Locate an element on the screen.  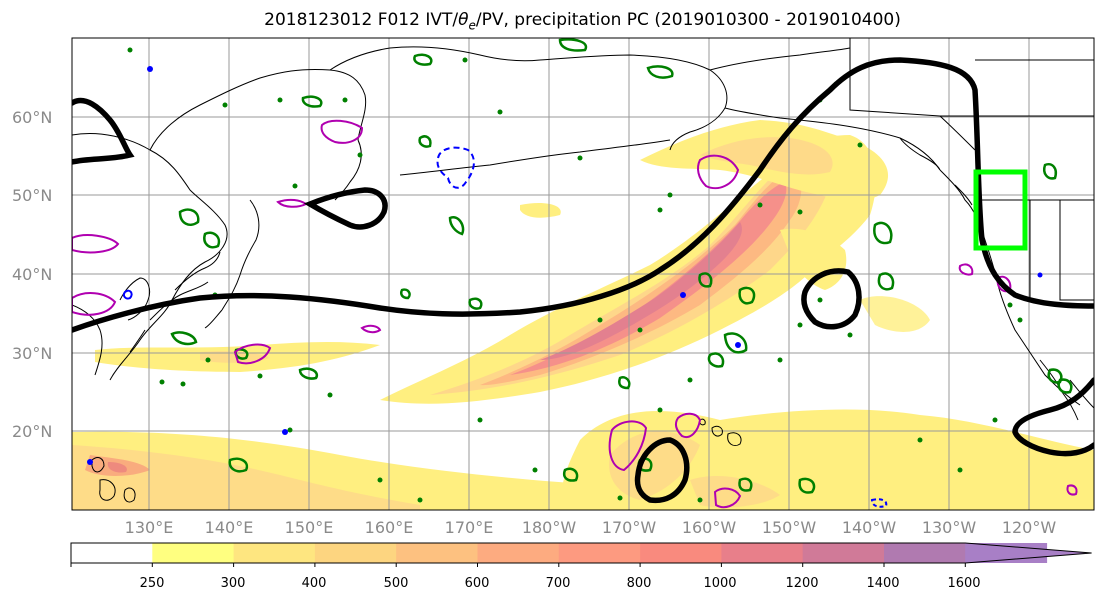
colorbar-tick-800: 800 is located at coordinates (639, 583).